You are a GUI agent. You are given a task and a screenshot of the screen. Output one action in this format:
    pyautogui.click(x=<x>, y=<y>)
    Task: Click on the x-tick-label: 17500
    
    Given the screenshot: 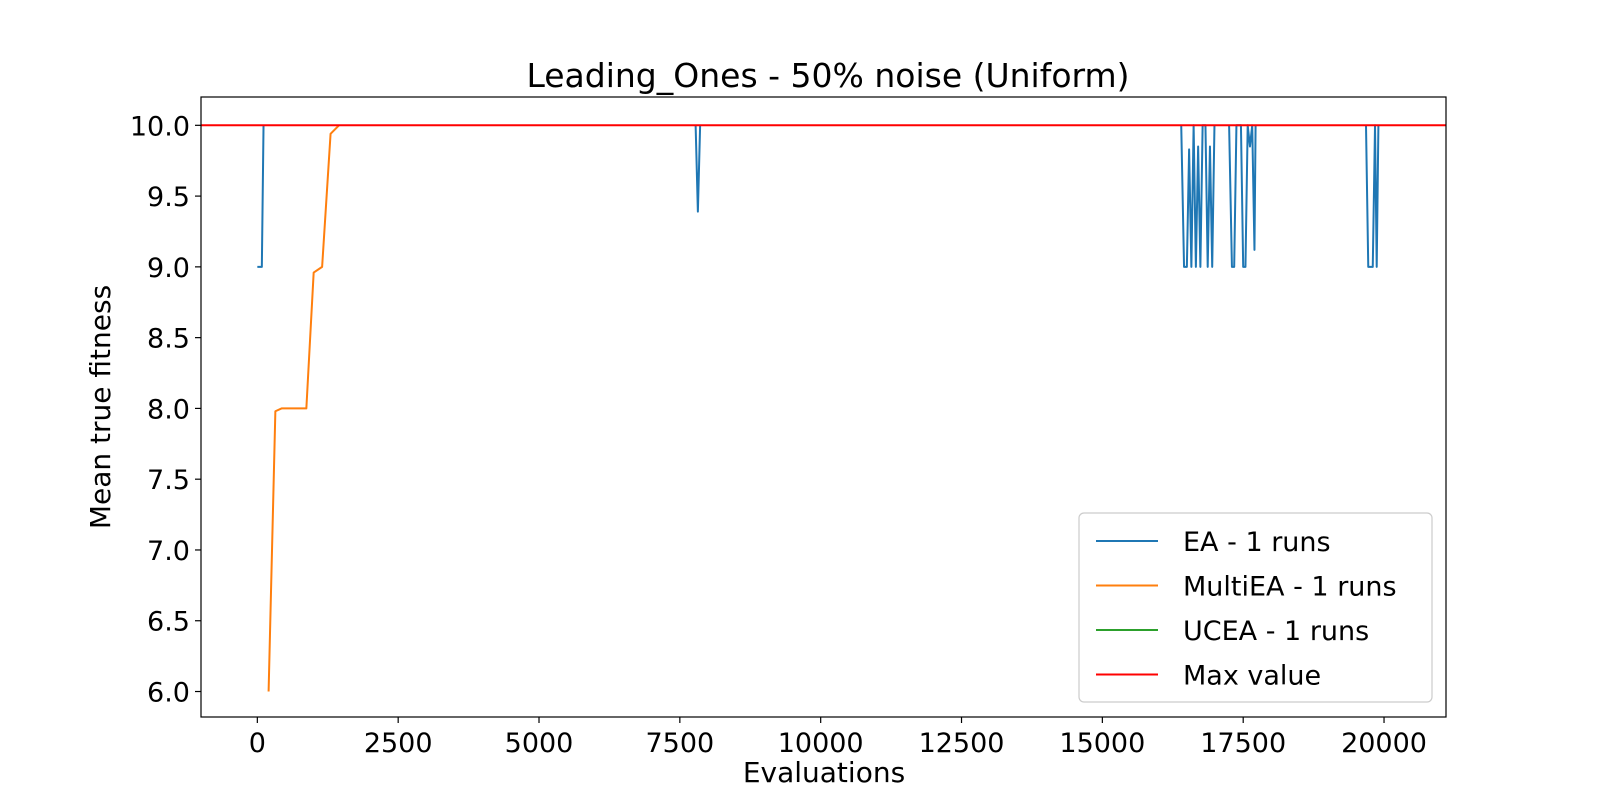 What is the action you would take?
    pyautogui.click(x=1243, y=743)
    